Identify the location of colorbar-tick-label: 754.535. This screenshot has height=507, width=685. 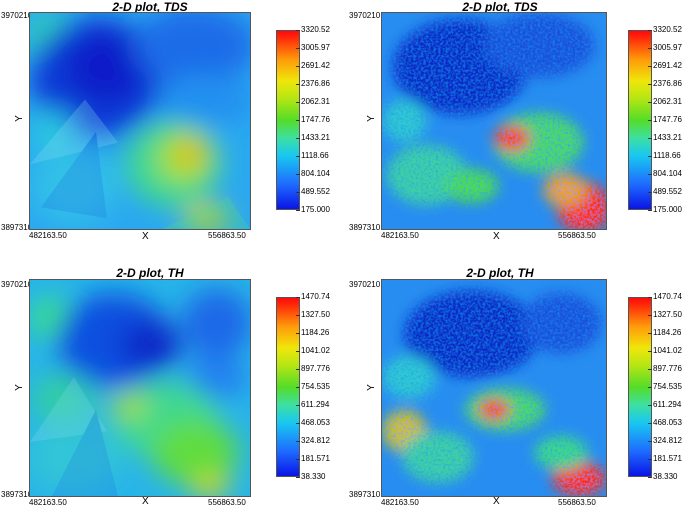
(667, 386).